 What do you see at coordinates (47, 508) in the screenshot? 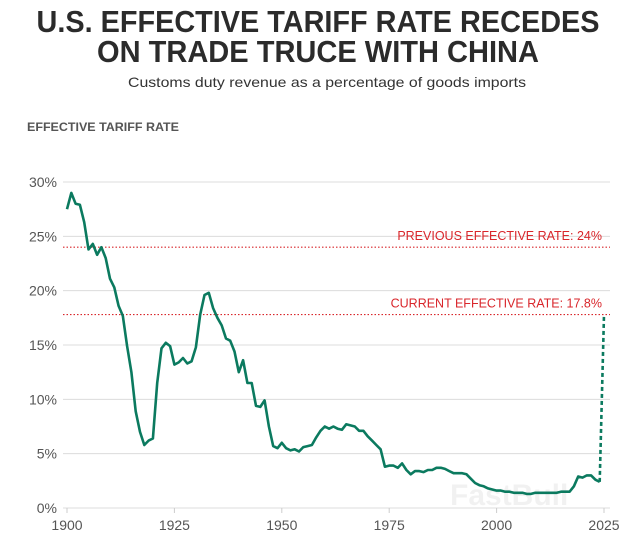
I see `y-tick-label: 0%` at bounding box center [47, 508].